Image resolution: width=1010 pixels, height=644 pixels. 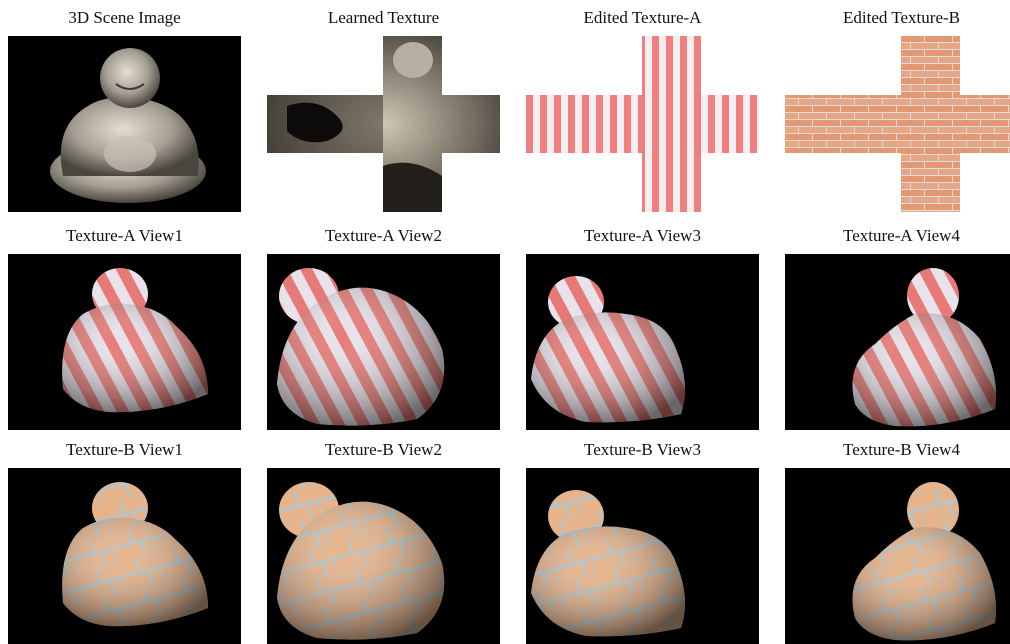 I want to click on panel-caption: Texture-B View4, so click(x=901, y=449).